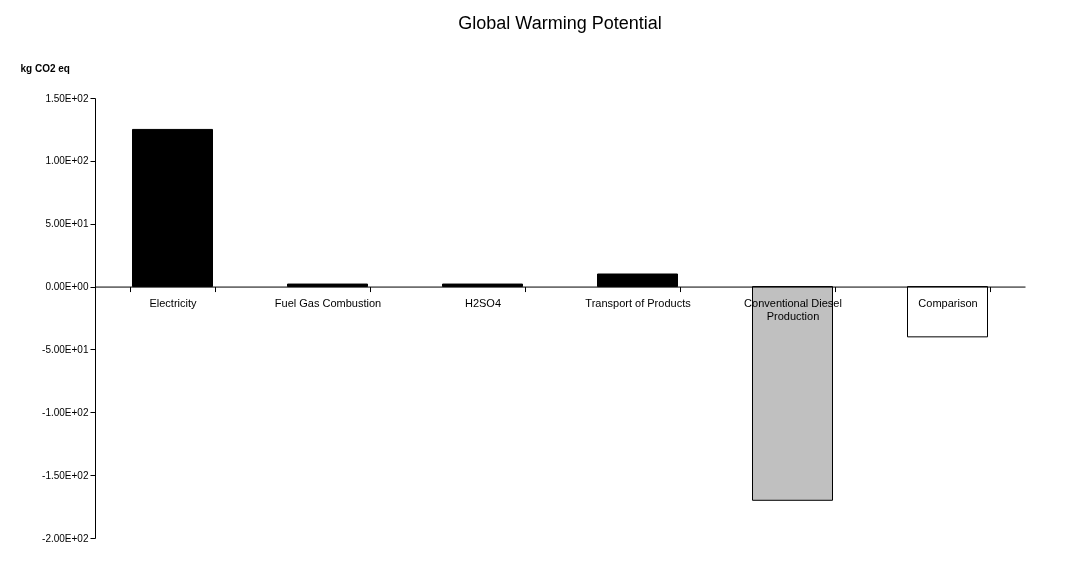 This screenshot has height=577, width=1088. What do you see at coordinates (948, 303) in the screenshot?
I see `x-tick-label: Comparison` at bounding box center [948, 303].